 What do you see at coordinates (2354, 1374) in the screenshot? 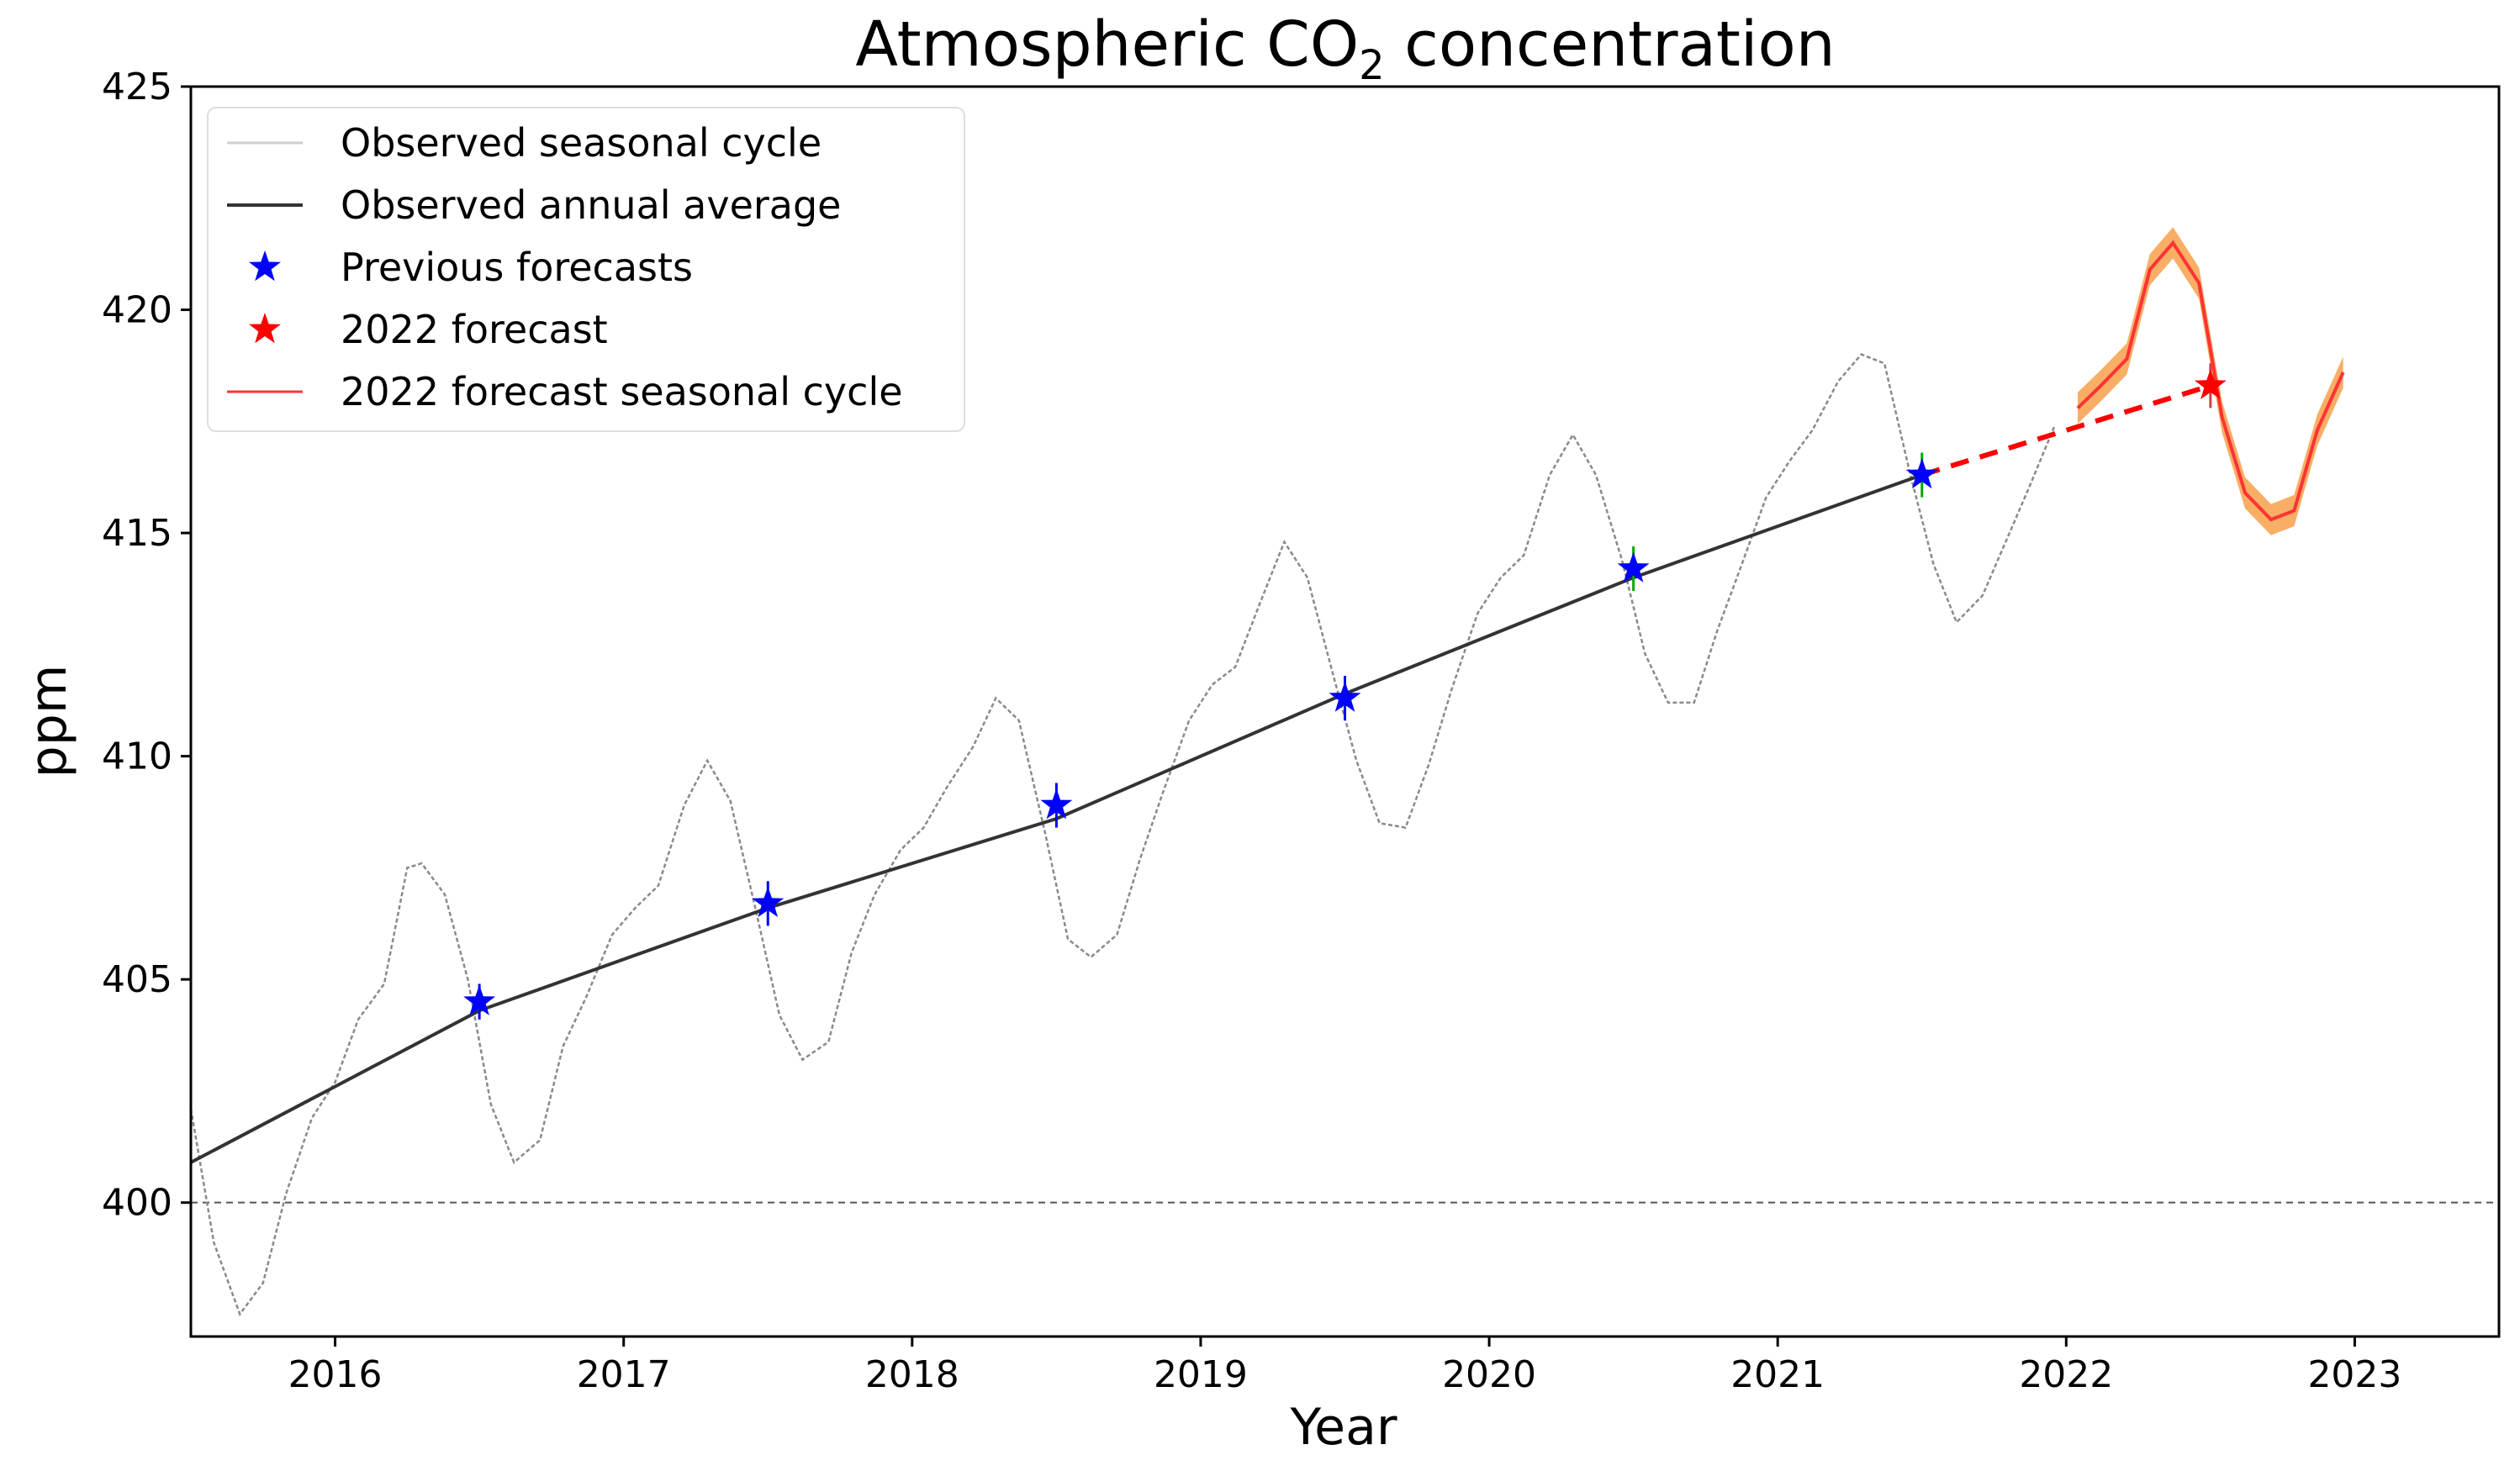
I see `x-tick-label: 2023` at bounding box center [2354, 1374].